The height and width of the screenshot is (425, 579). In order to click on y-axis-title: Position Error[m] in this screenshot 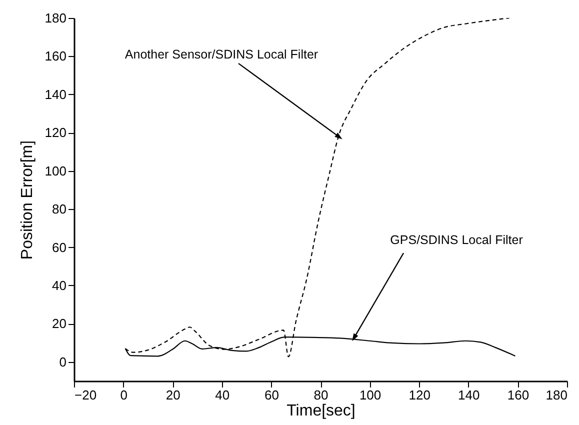, I will do `click(27, 200)`.